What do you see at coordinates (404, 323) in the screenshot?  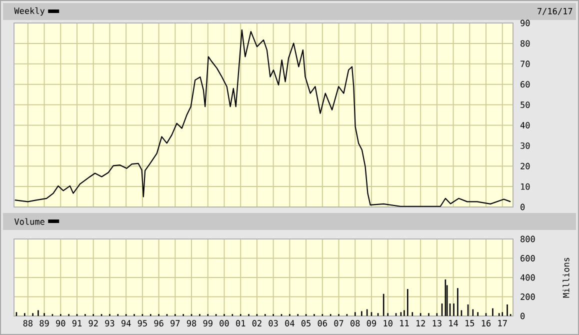 I see `x-tick-label: 11` at bounding box center [404, 323].